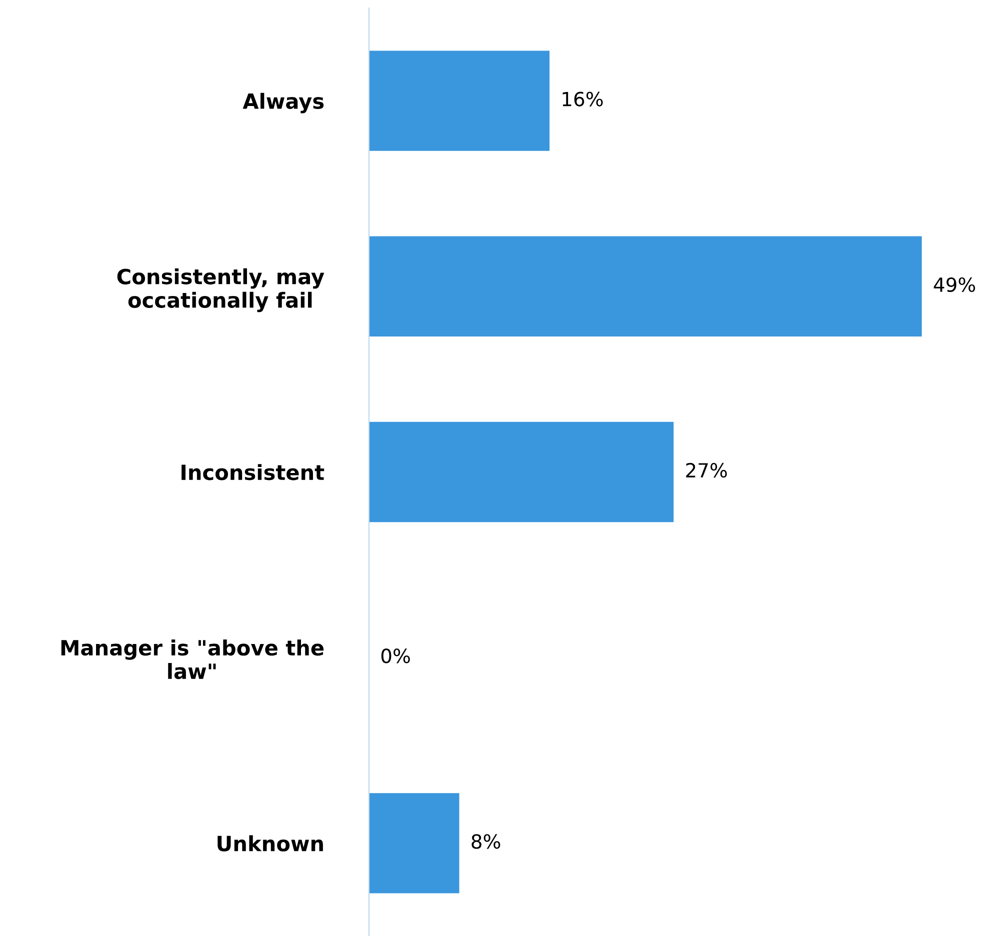 The image size is (982, 936). What do you see at coordinates (955, 284) in the screenshot?
I see `data-label: 49%` at bounding box center [955, 284].